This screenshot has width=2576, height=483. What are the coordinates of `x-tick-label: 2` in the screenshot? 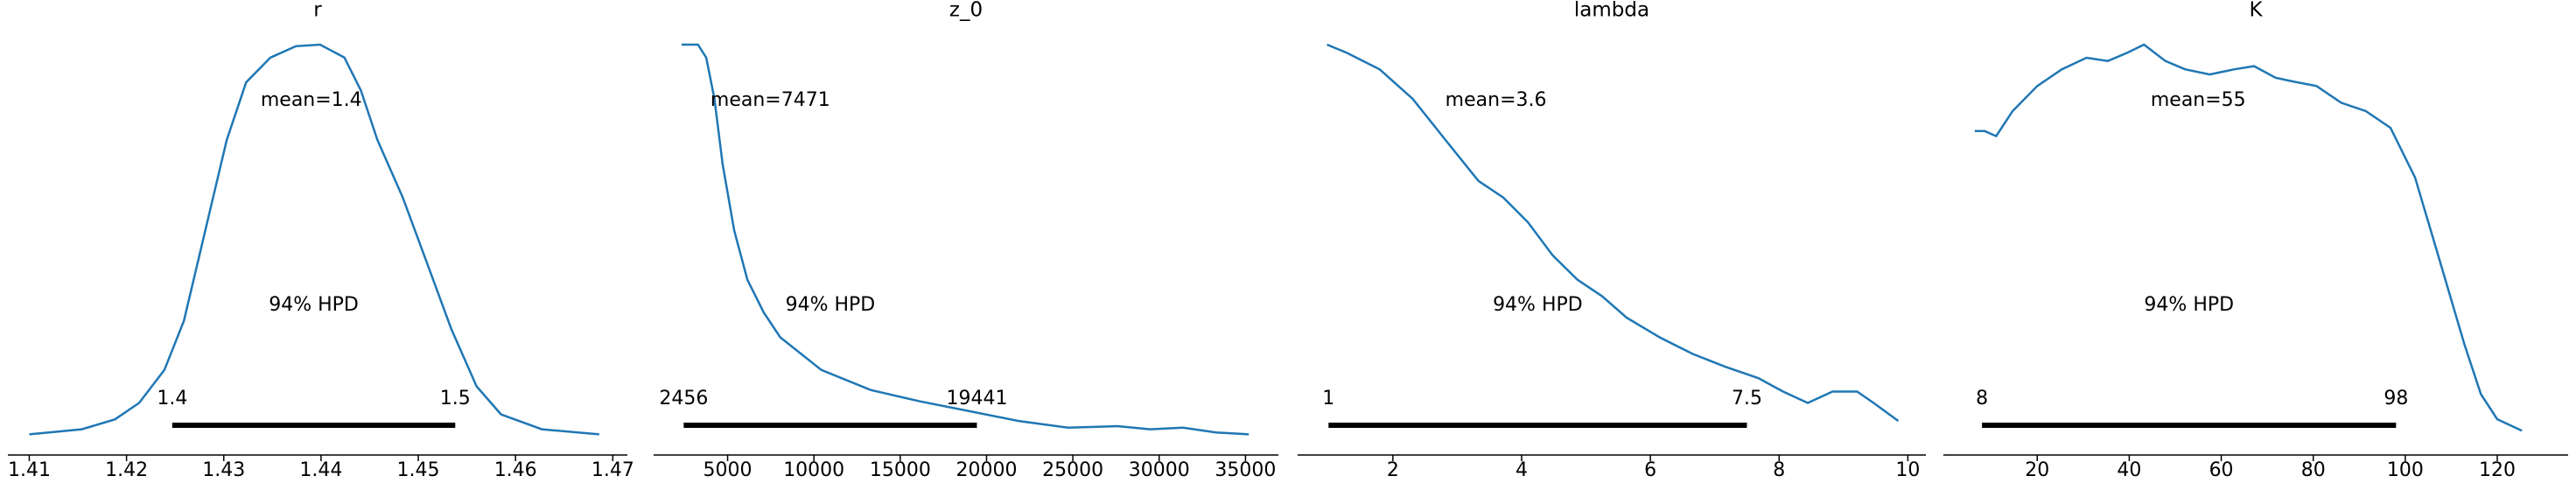 It's located at (1393, 470).